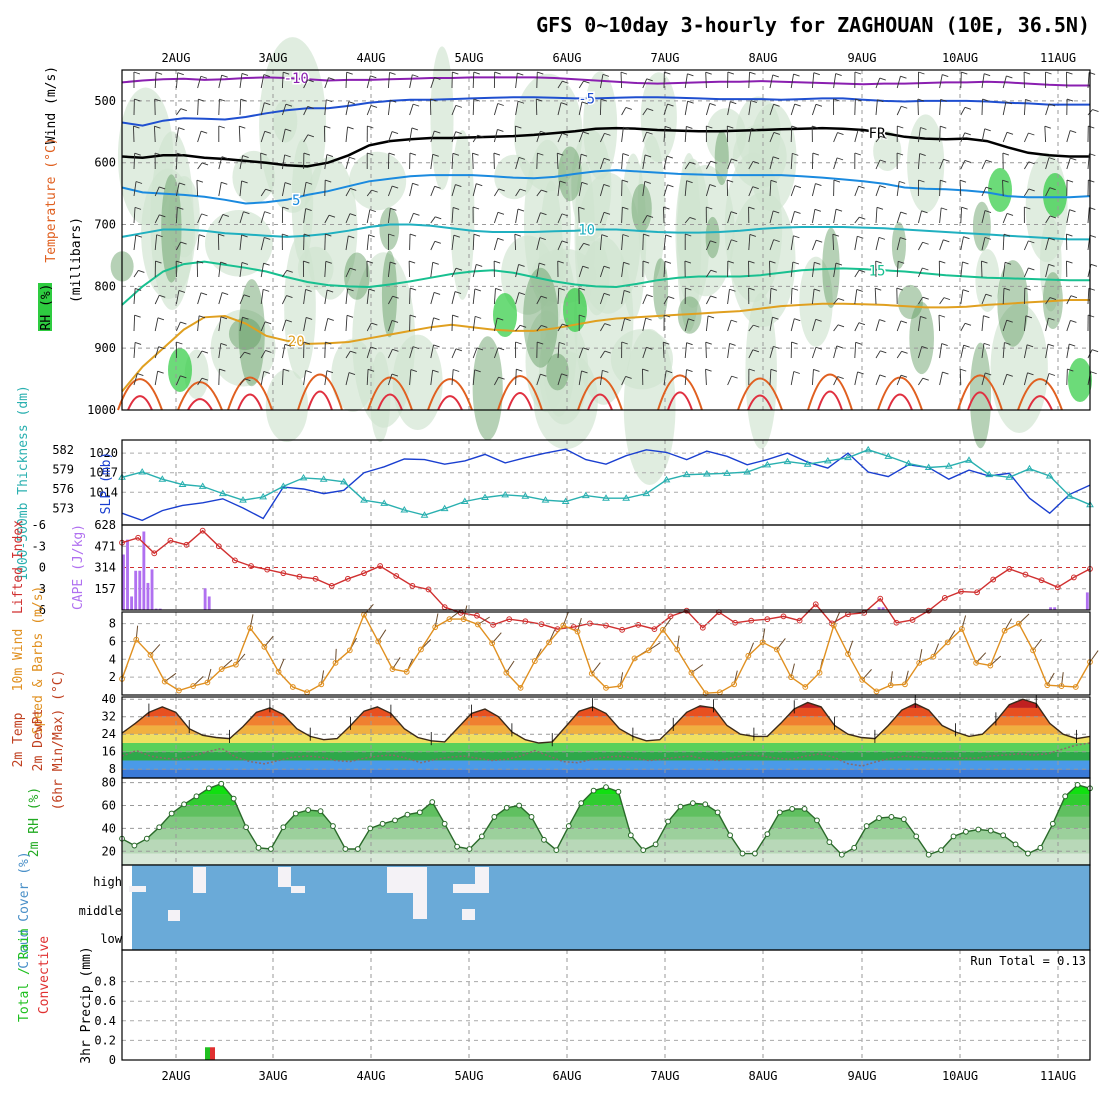  What do you see at coordinates (105, 589) in the screenshot?
I see `cape-tick-label: 157` at bounding box center [105, 589].